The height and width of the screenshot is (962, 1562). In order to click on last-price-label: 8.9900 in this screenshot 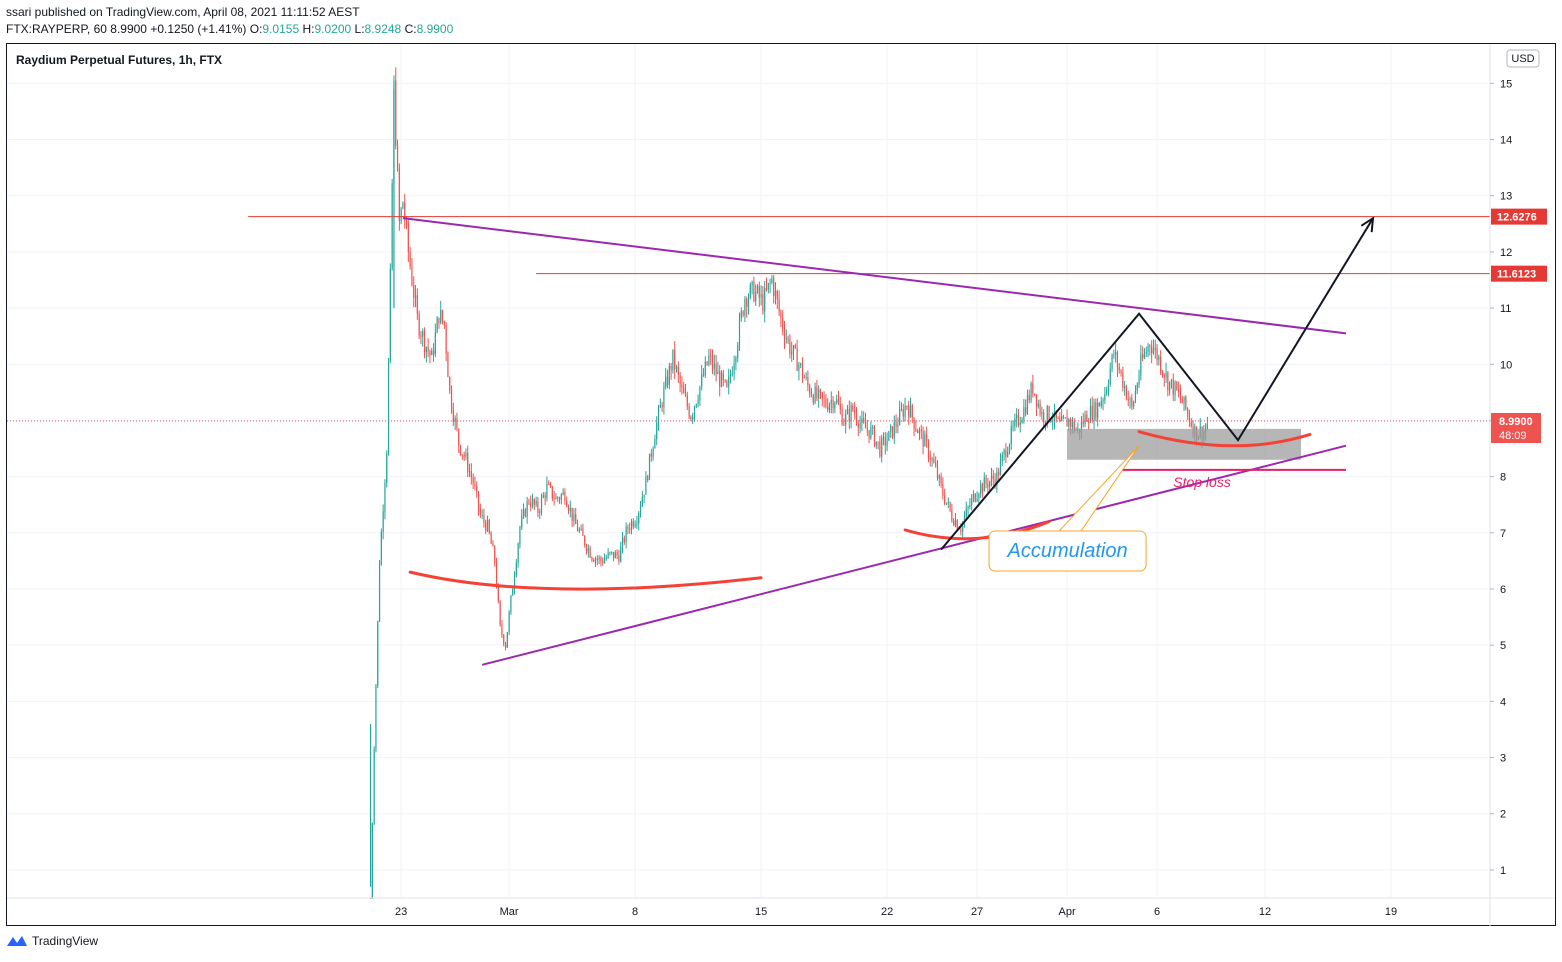, I will do `click(1516, 422)`.